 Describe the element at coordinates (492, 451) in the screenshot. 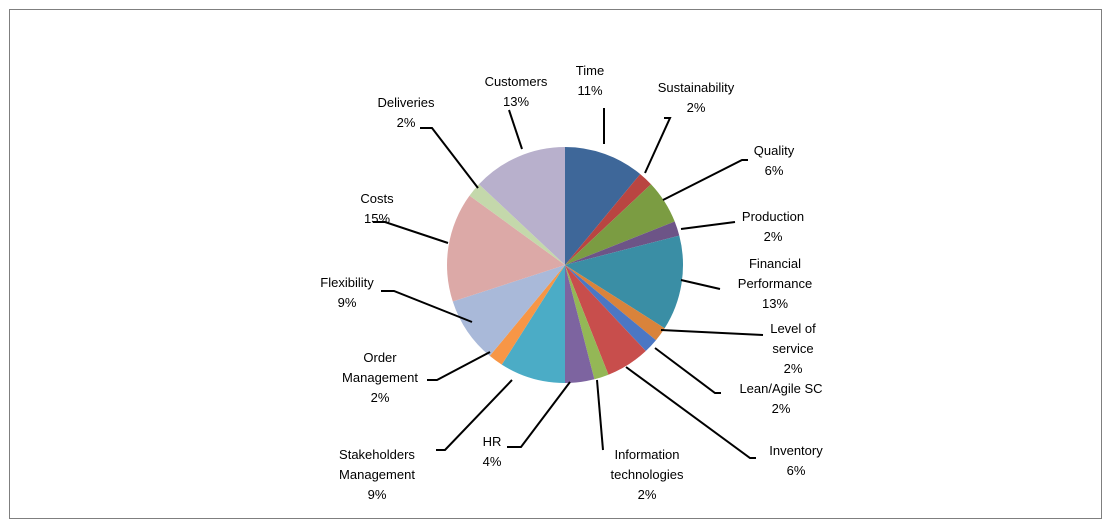

I see `data-label: HR 4%` at that location.